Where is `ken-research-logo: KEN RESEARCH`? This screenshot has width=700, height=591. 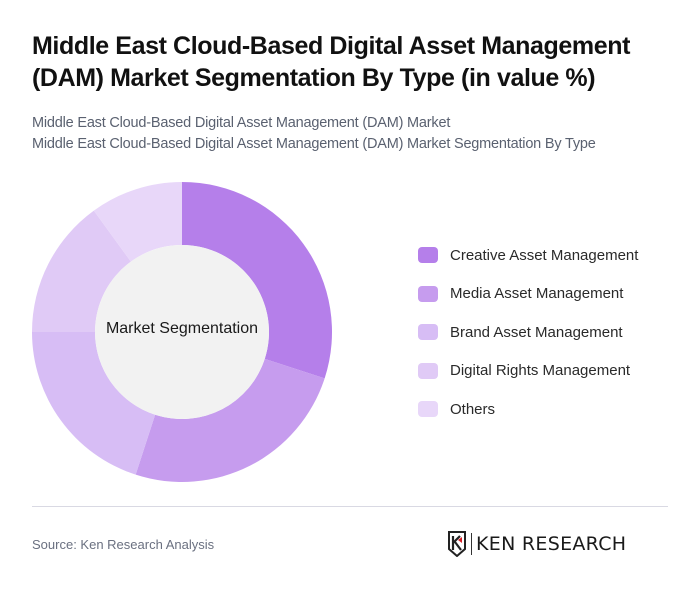
ken-research-logo: KEN RESEARCH is located at coordinates (536, 544).